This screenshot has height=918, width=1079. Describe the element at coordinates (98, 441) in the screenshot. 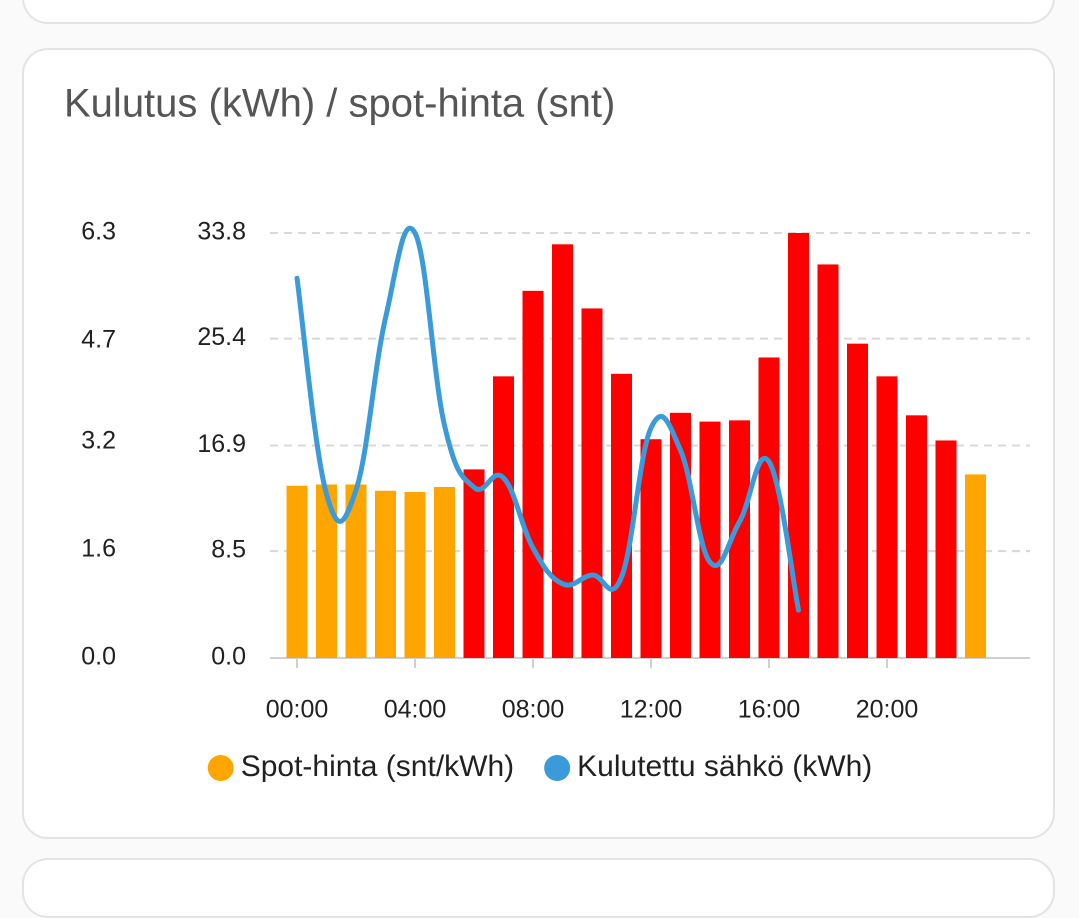

I see `y2-tick-label: 3.2` at that location.